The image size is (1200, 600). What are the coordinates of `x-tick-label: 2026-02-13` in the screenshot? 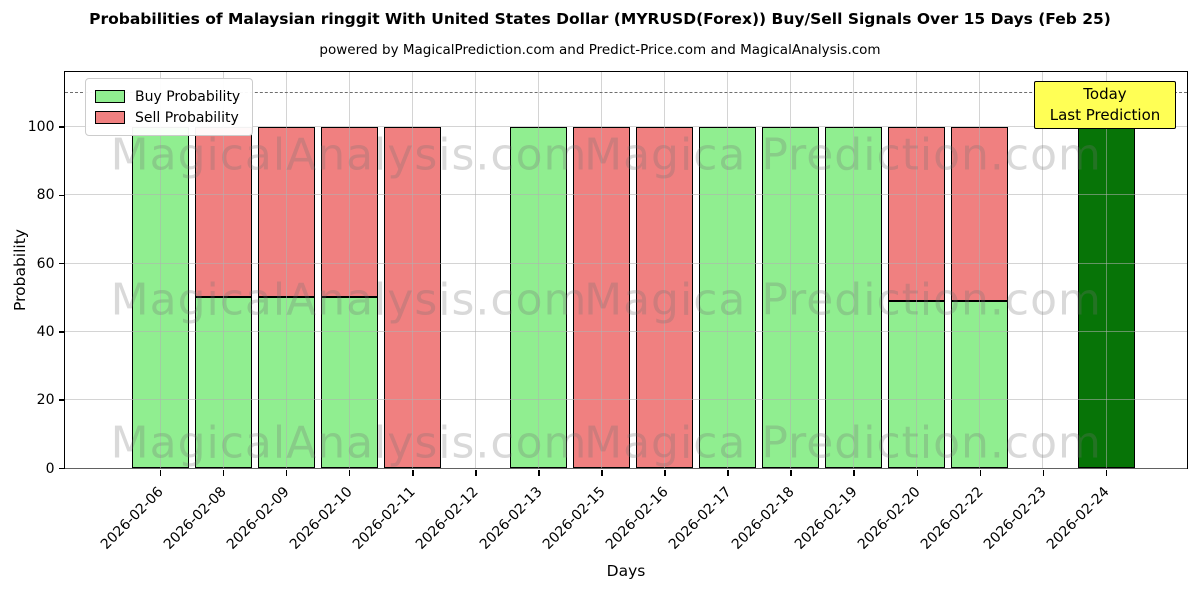 It's located at (511, 518).